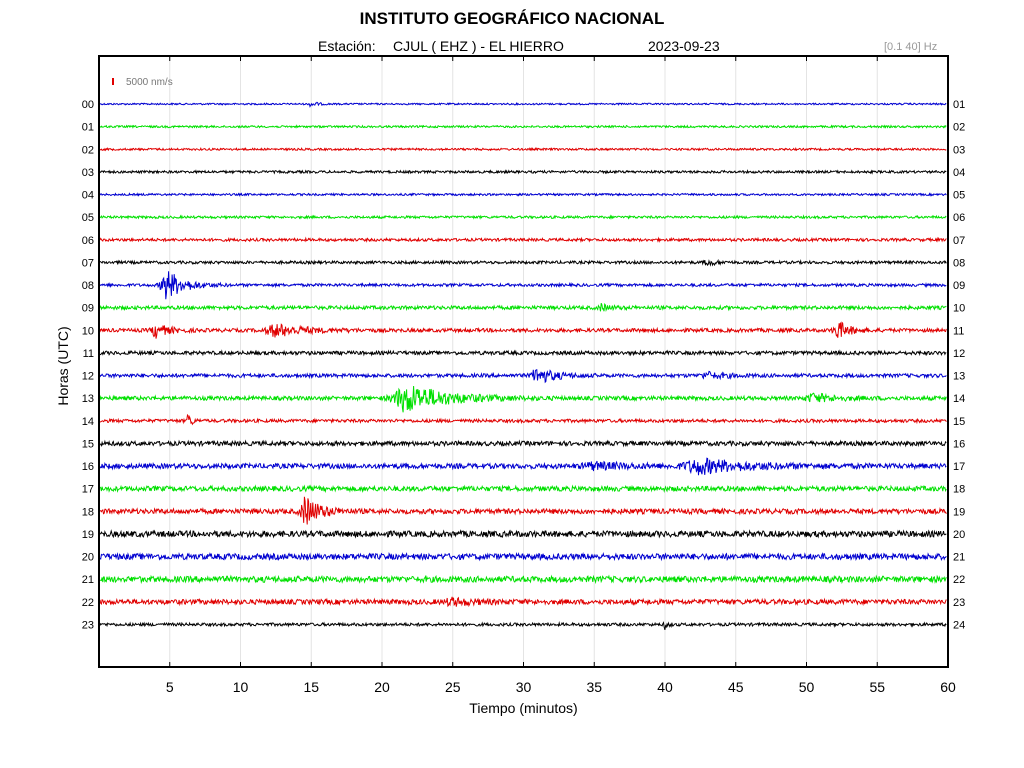  Describe the element at coordinates (88, 105) in the screenshot. I see `hour-label-left: 00` at that location.